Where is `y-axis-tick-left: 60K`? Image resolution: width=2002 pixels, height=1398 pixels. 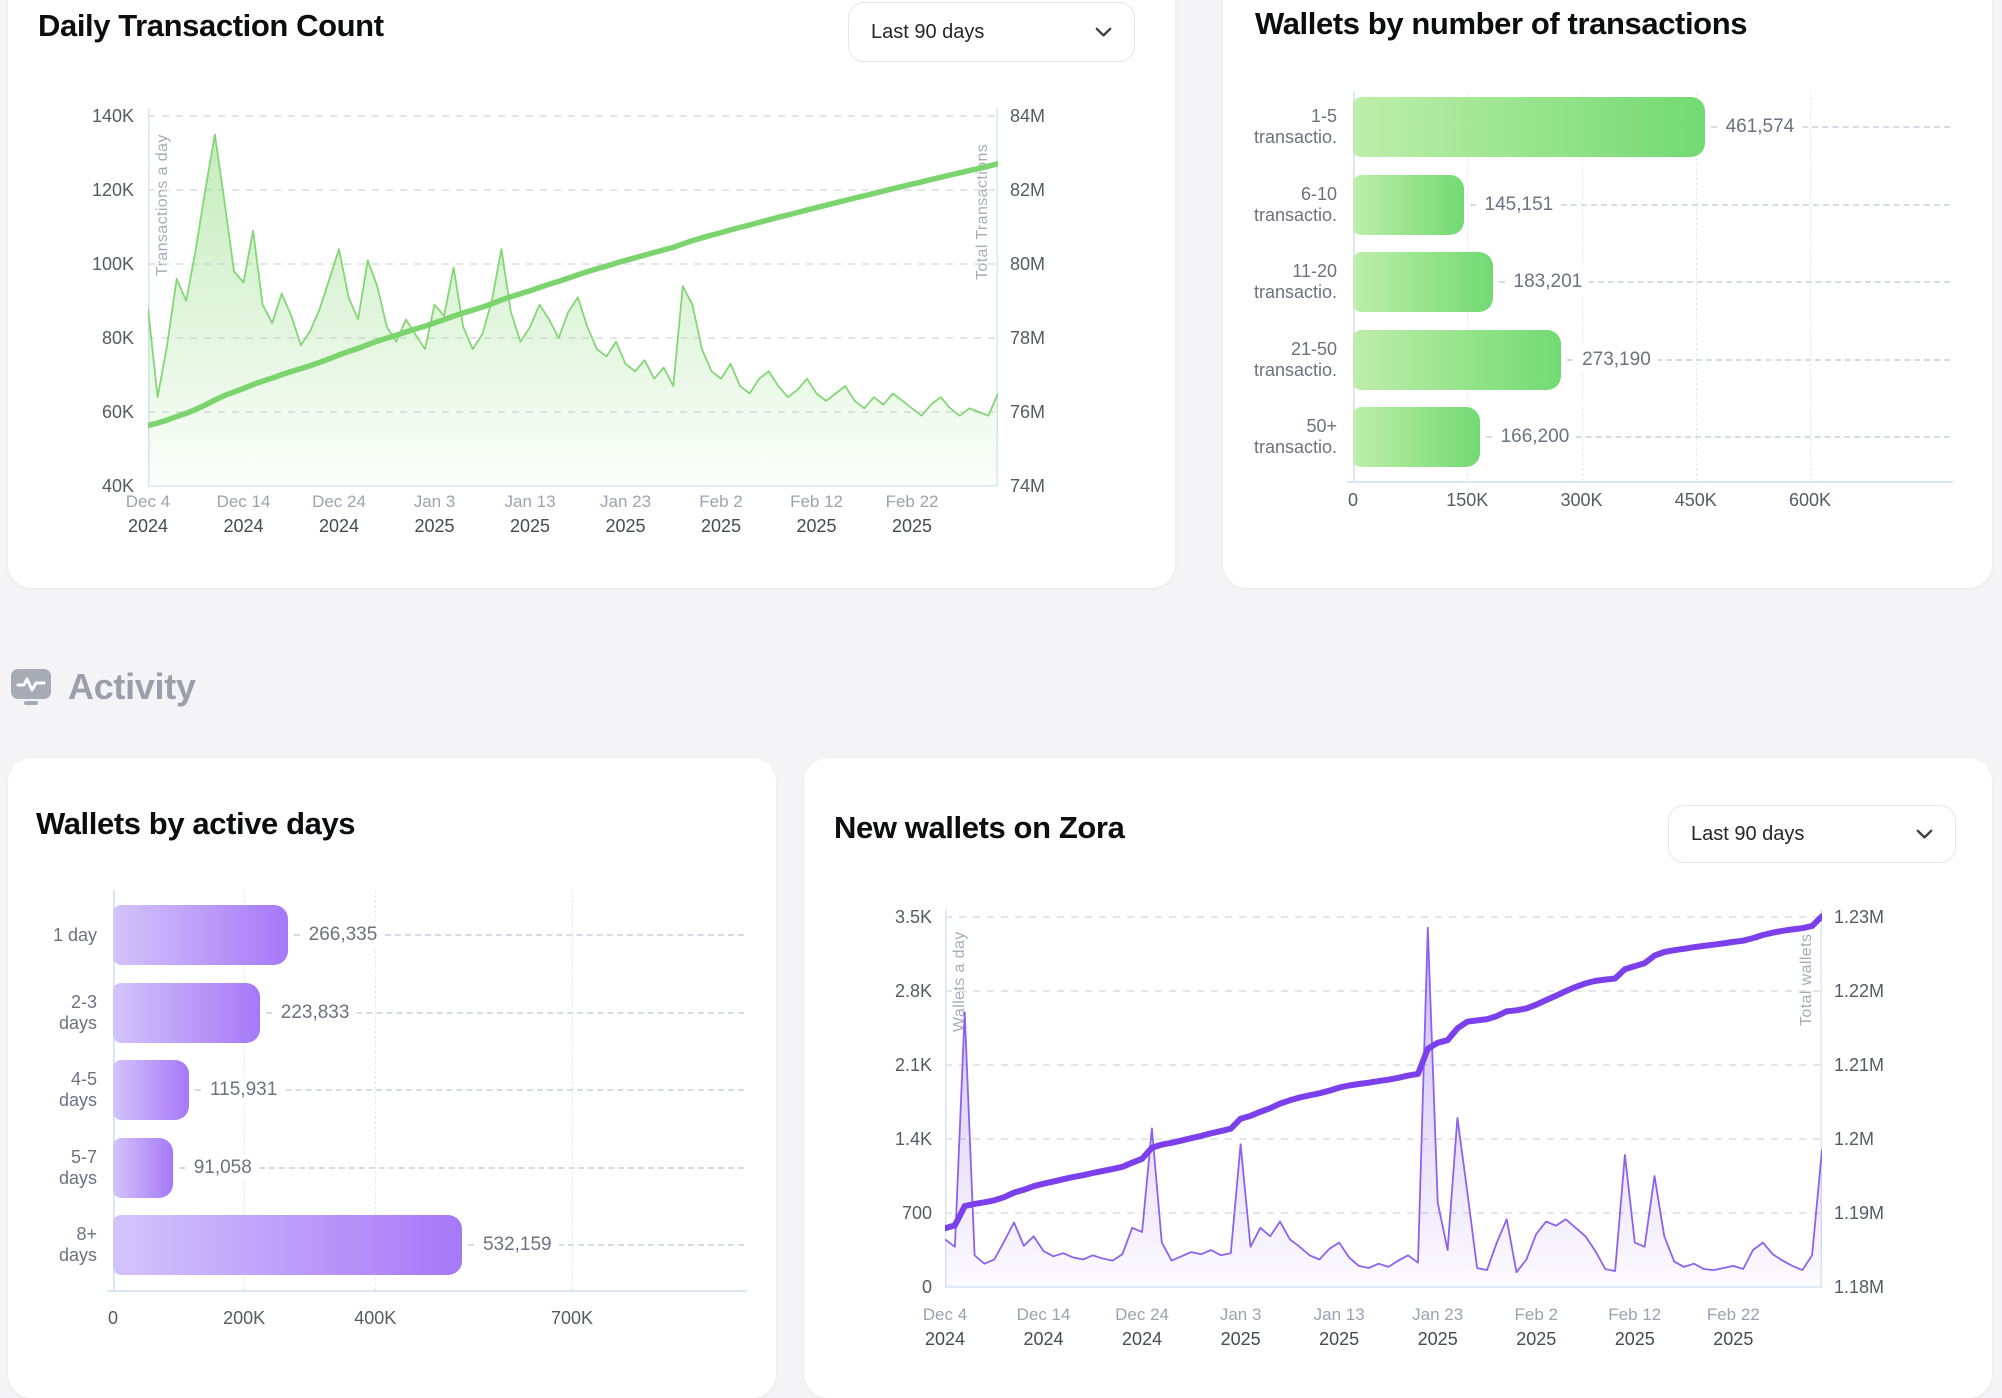
y-axis-tick-left: 60K is located at coordinates (117, 412).